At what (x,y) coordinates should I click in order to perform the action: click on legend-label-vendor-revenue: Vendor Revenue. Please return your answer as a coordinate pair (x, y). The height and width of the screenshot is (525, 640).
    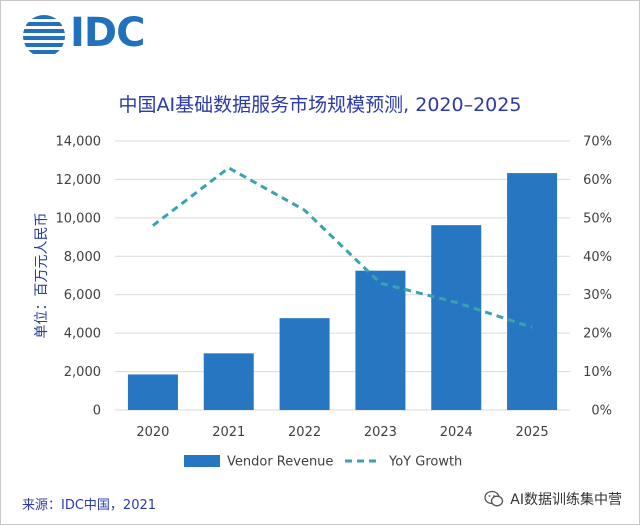
    Looking at the image, I should click on (280, 462).